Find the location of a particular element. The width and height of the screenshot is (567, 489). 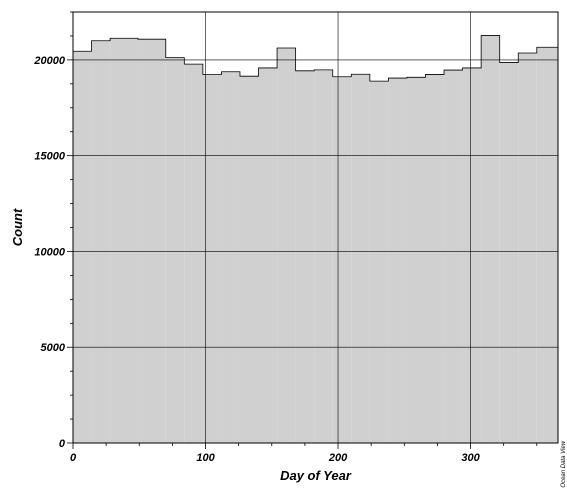

y-tick-label: 10000 is located at coordinates (49, 252).